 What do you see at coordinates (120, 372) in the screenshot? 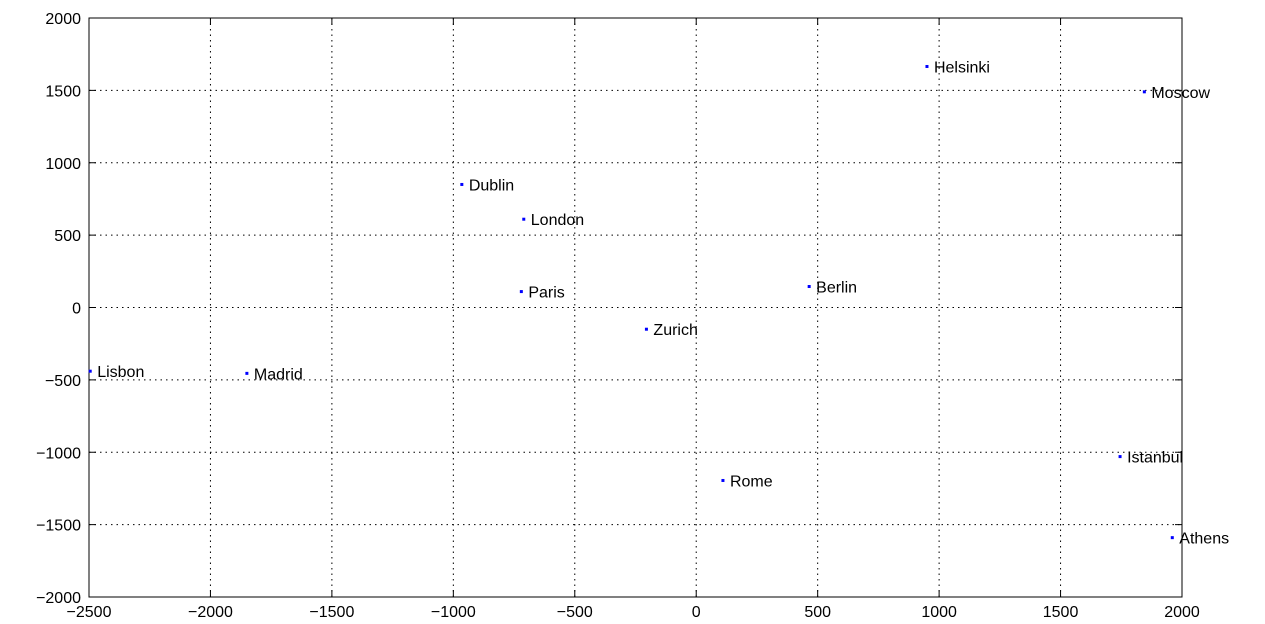
I see `point-label: Lisbon` at bounding box center [120, 372].